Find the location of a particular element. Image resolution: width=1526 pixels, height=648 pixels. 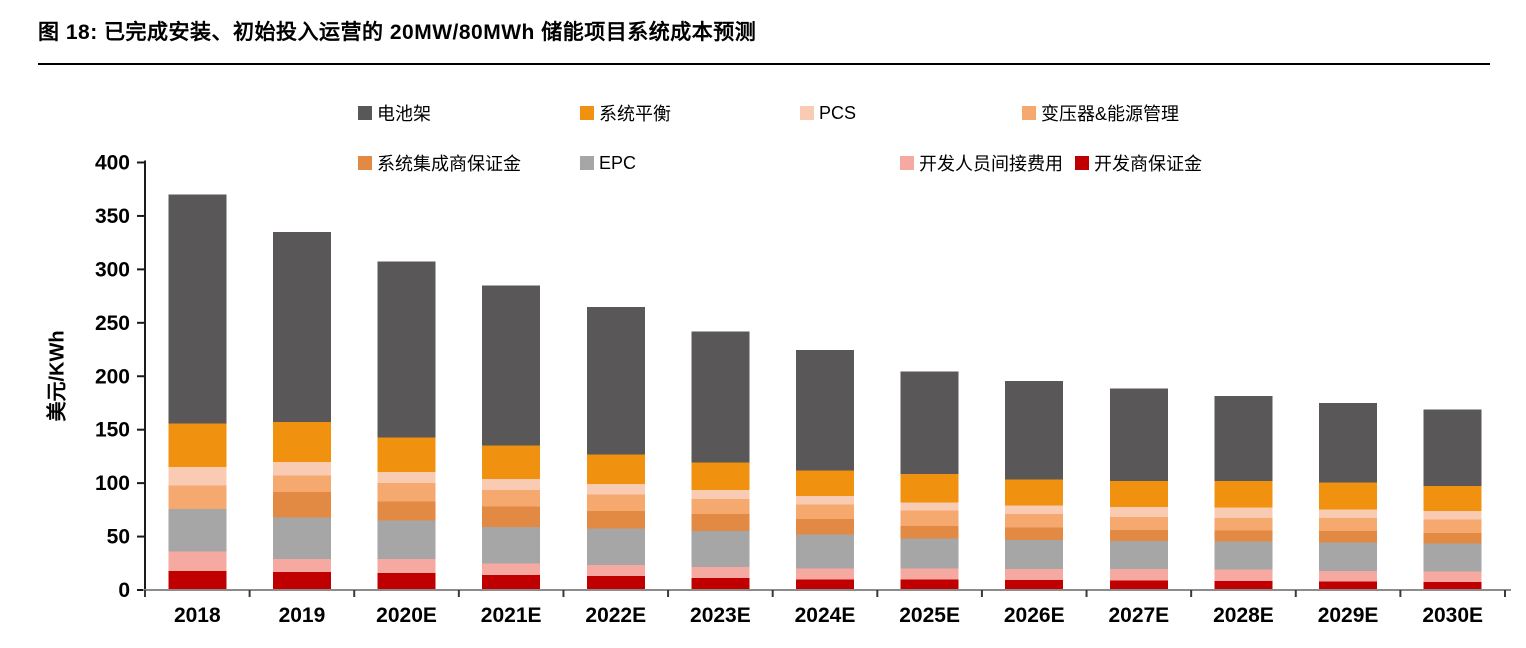

bar-segment-pcs-2026E is located at coordinates (1034, 510).